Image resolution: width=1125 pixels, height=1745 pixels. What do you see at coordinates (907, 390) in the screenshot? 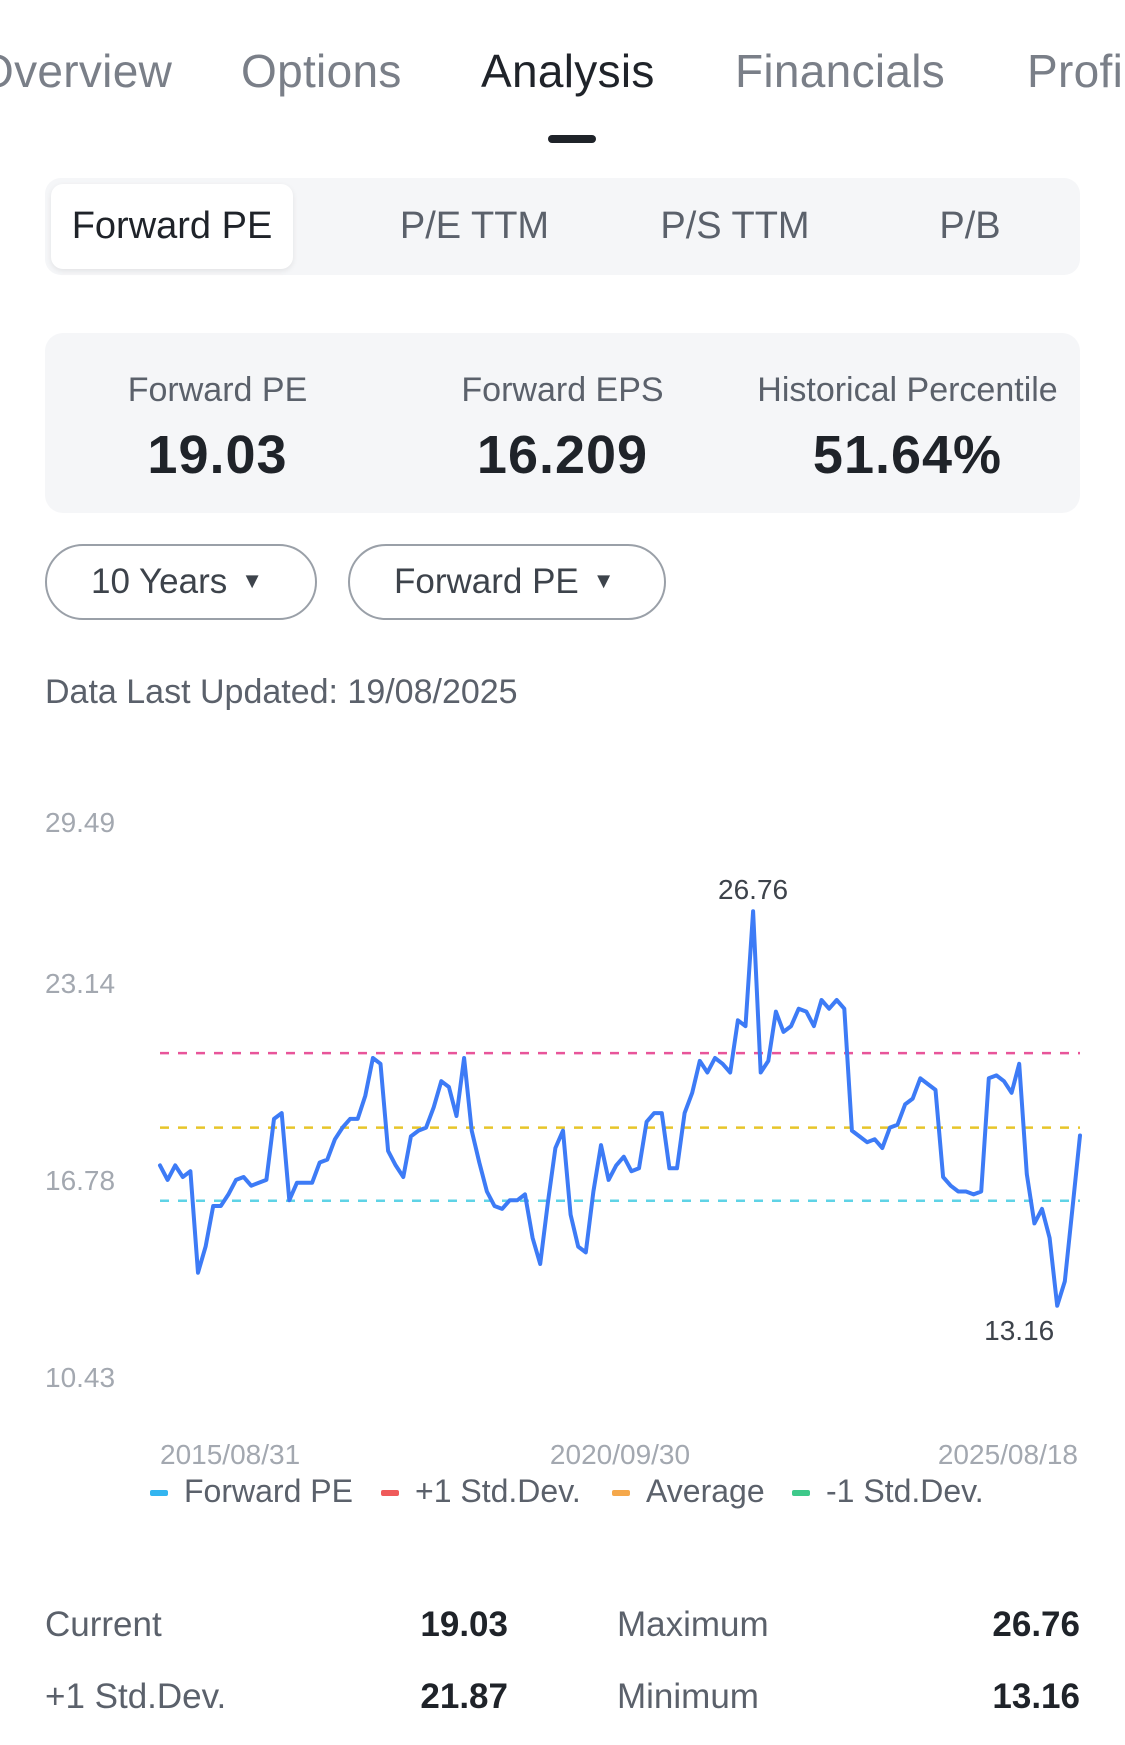
I see `stat-label: Historical Percentile` at bounding box center [907, 390].